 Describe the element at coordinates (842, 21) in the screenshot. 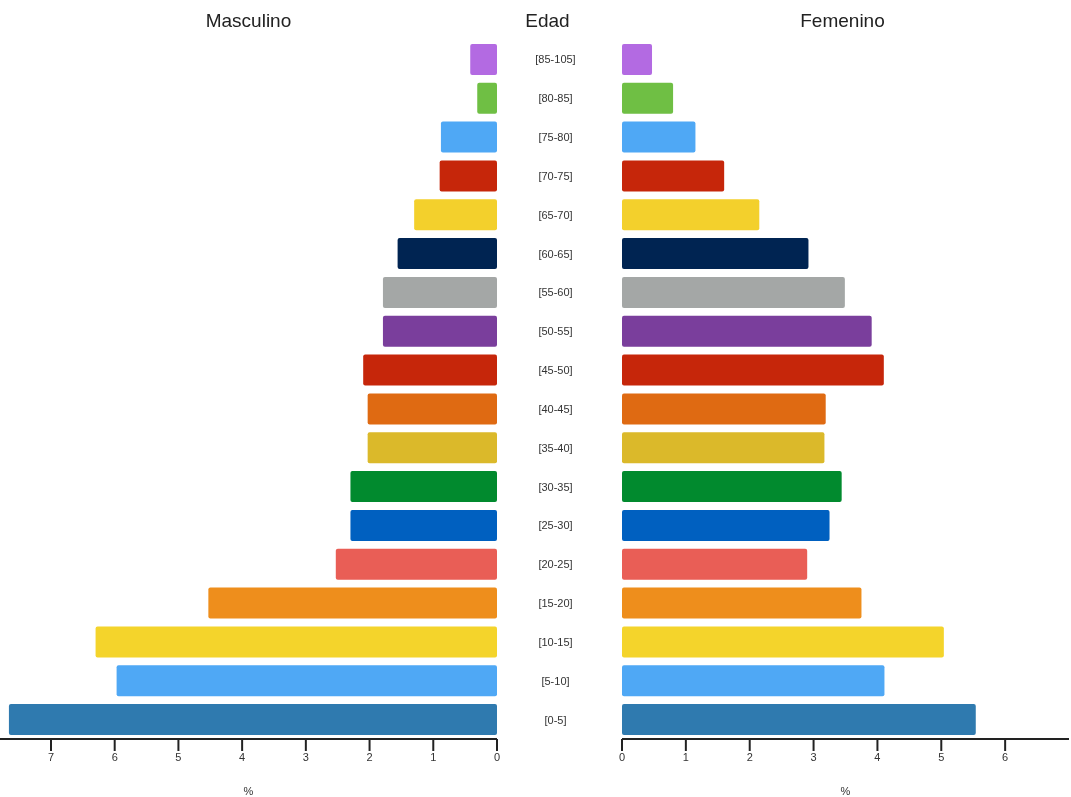

I see `chart-title: Femenino` at that location.